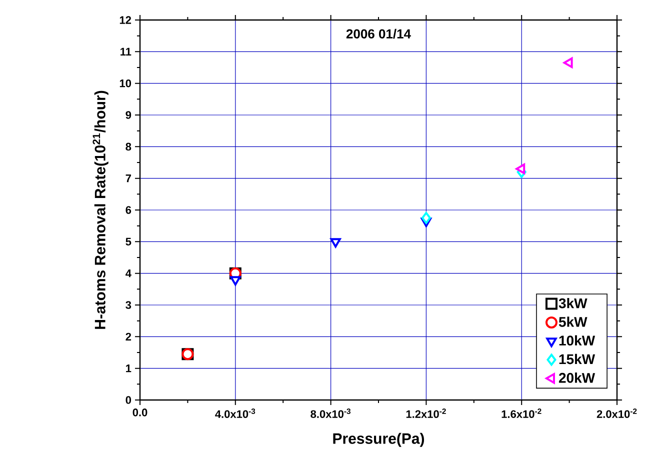 The height and width of the screenshot is (474, 661). What do you see at coordinates (573, 321) in the screenshot?
I see `legend-label: 5kW` at bounding box center [573, 321].